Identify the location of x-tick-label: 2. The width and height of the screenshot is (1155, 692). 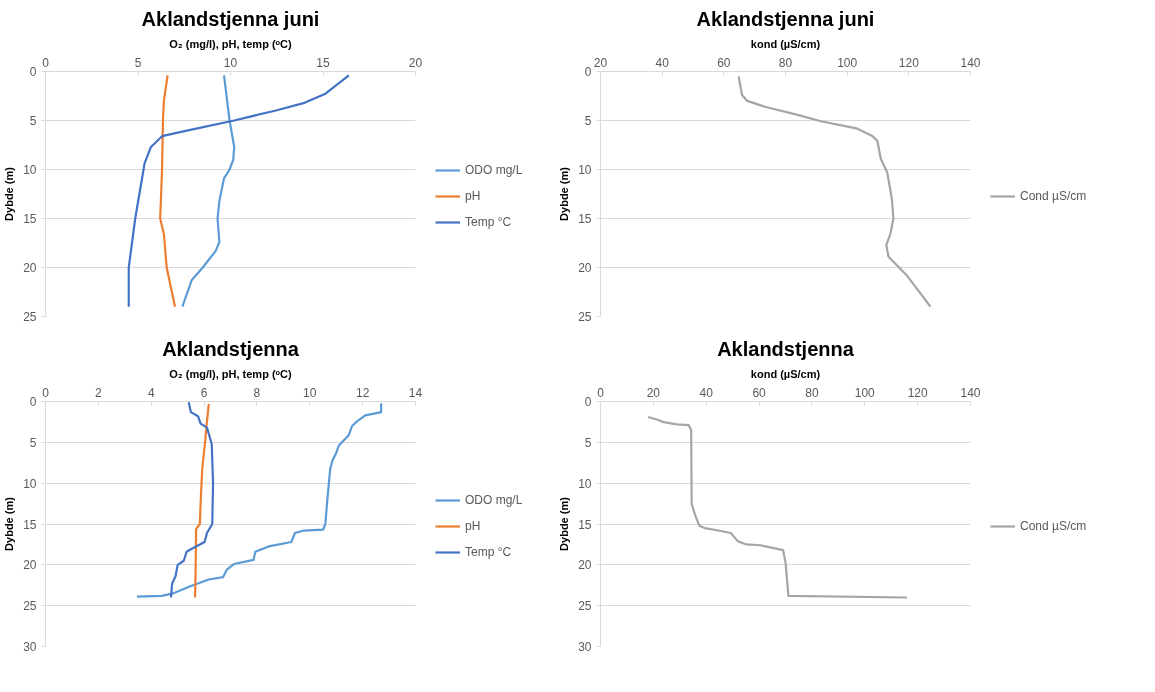
(99, 392).